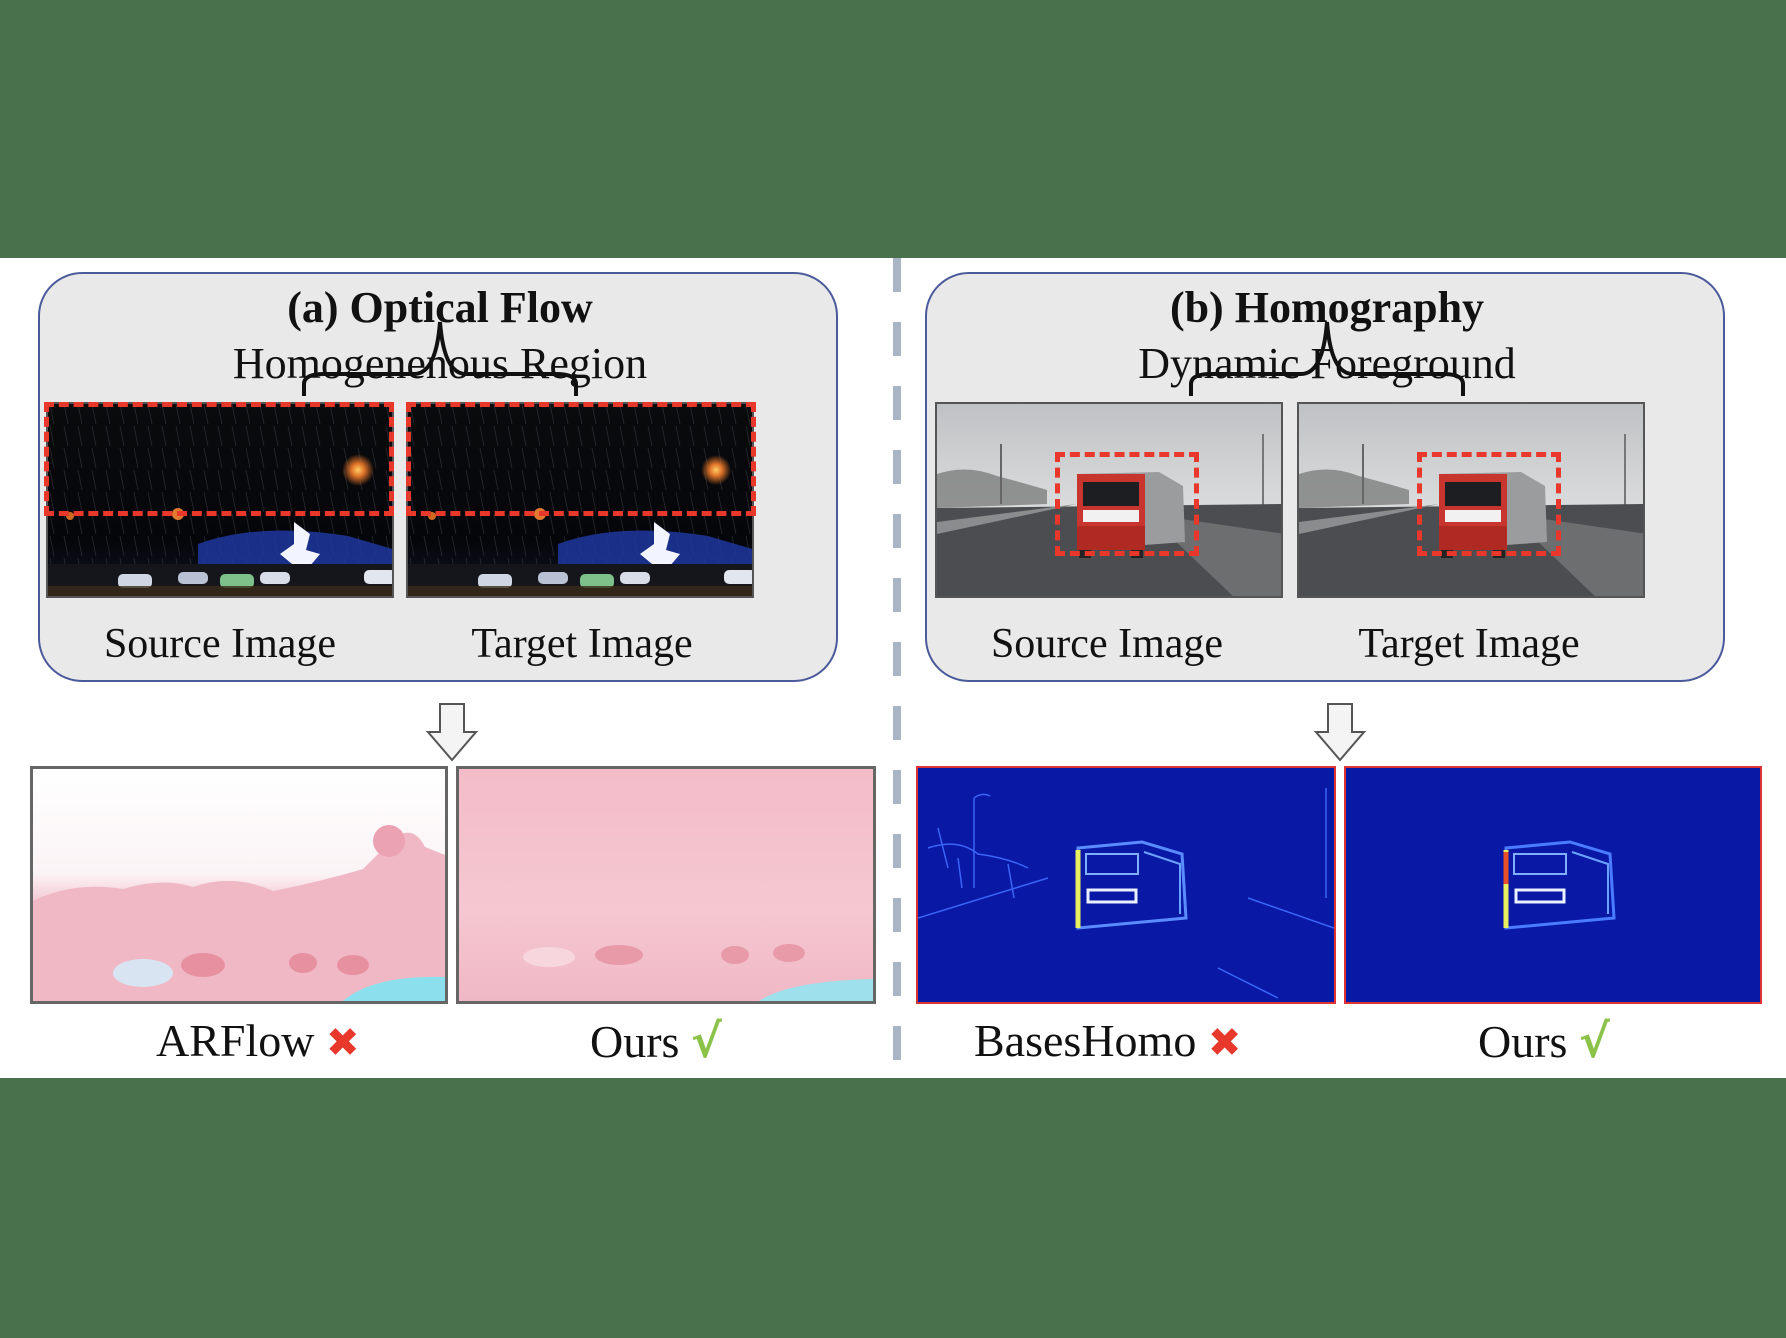  I want to click on panel-a-source-caption: Source Image, so click(220, 644).